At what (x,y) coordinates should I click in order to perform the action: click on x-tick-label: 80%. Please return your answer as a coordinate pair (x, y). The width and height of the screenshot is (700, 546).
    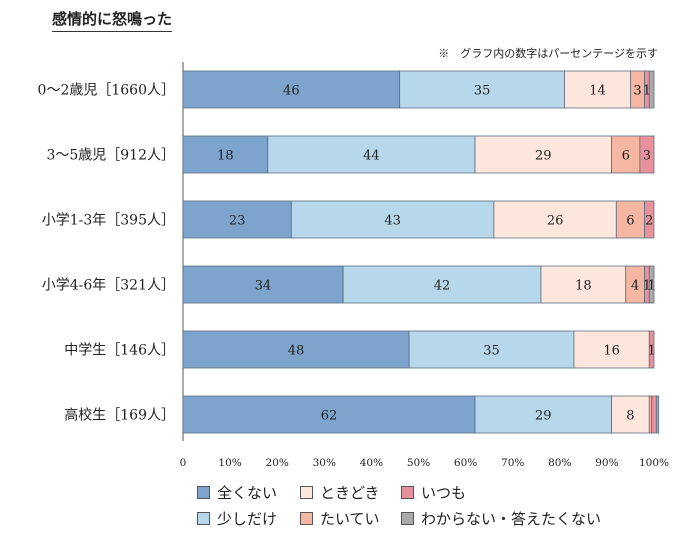
    Looking at the image, I should click on (559, 463).